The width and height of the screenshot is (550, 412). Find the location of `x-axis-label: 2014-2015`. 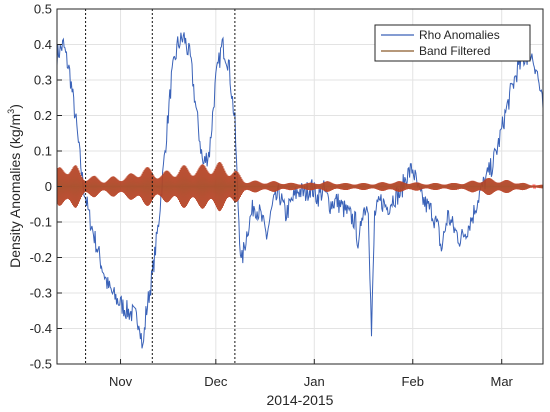

x-axis-label: 2014-2015 is located at coordinates (300, 400).